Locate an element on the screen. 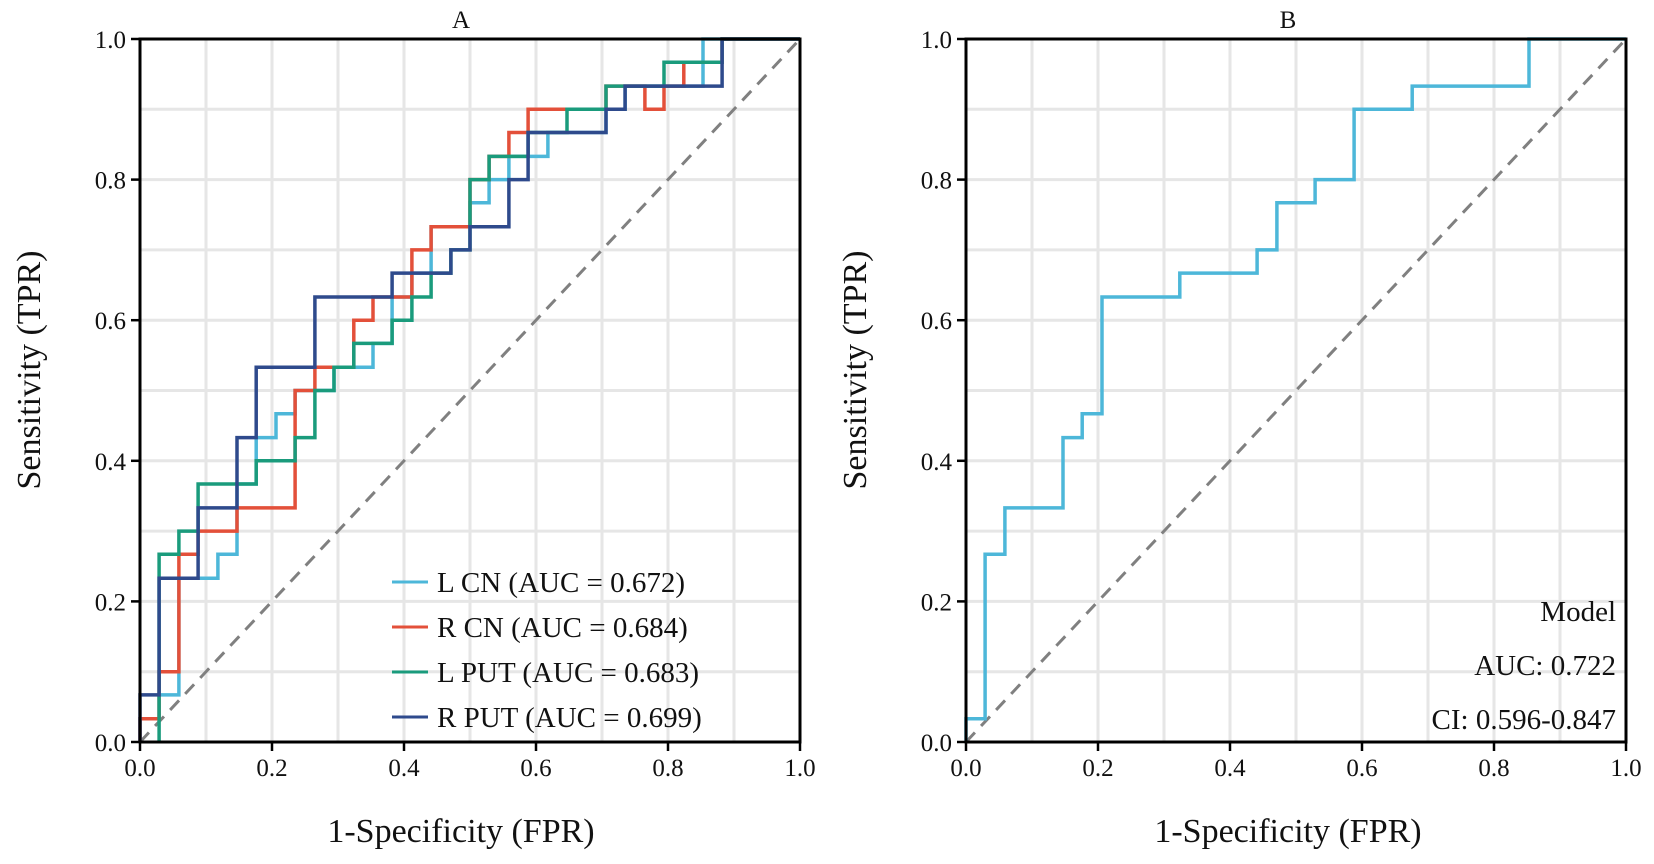 The width and height of the screenshot is (1654, 864). panel-a-title: A is located at coordinates (461, 20).